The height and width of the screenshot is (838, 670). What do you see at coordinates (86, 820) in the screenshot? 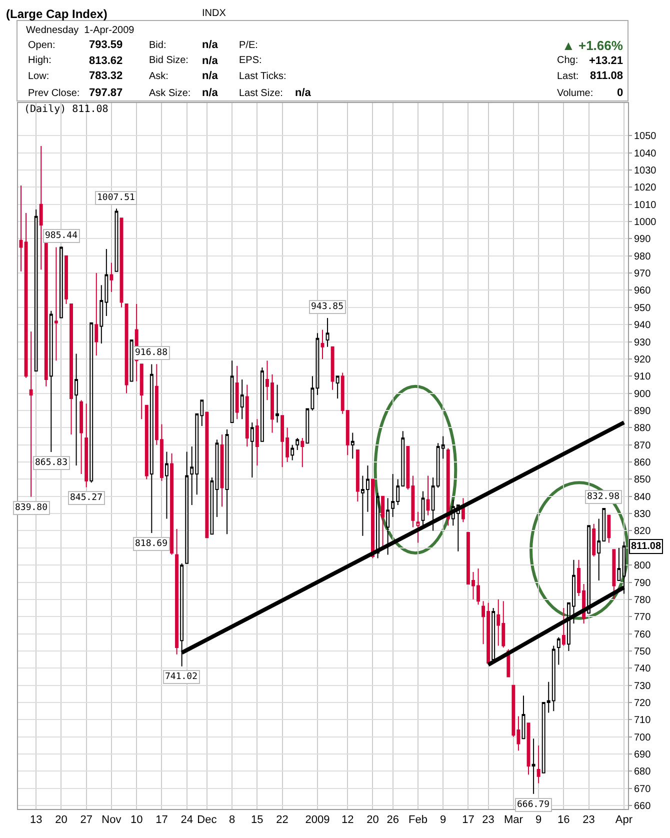
I see `x-tick-label: 27` at bounding box center [86, 820].